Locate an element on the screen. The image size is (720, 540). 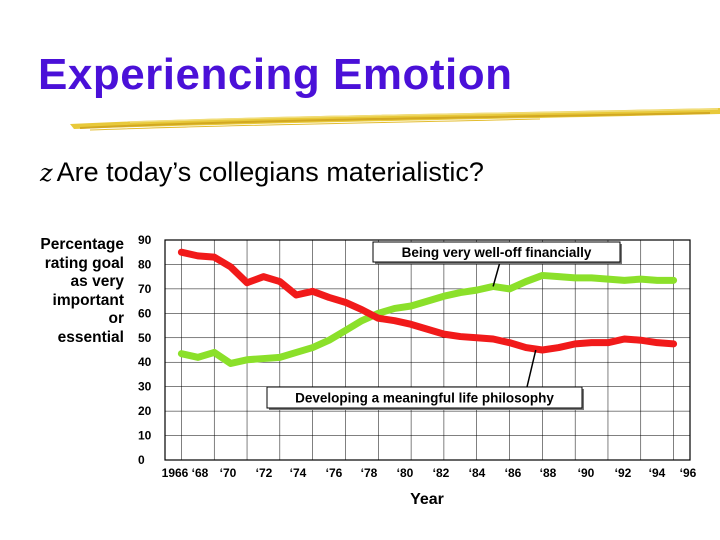
series-label: Developing a meaningful life philosophy is located at coordinates (424, 398).